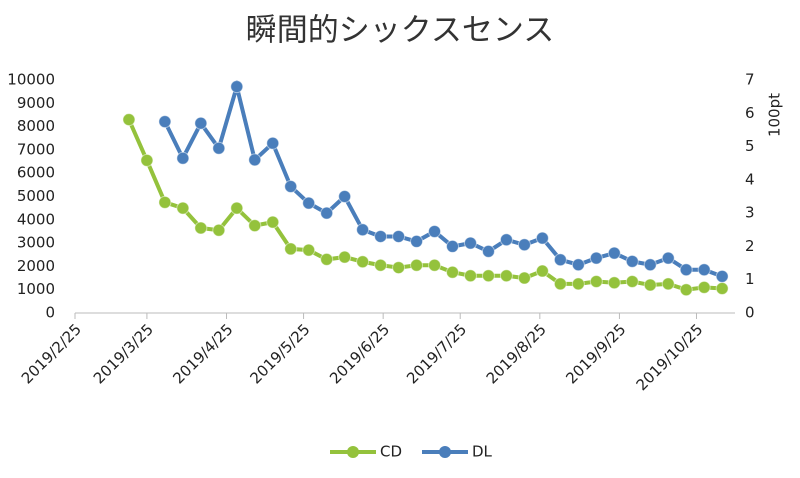 The image size is (800, 478). I want to click on y2-tick-label: 6, so click(750, 113).